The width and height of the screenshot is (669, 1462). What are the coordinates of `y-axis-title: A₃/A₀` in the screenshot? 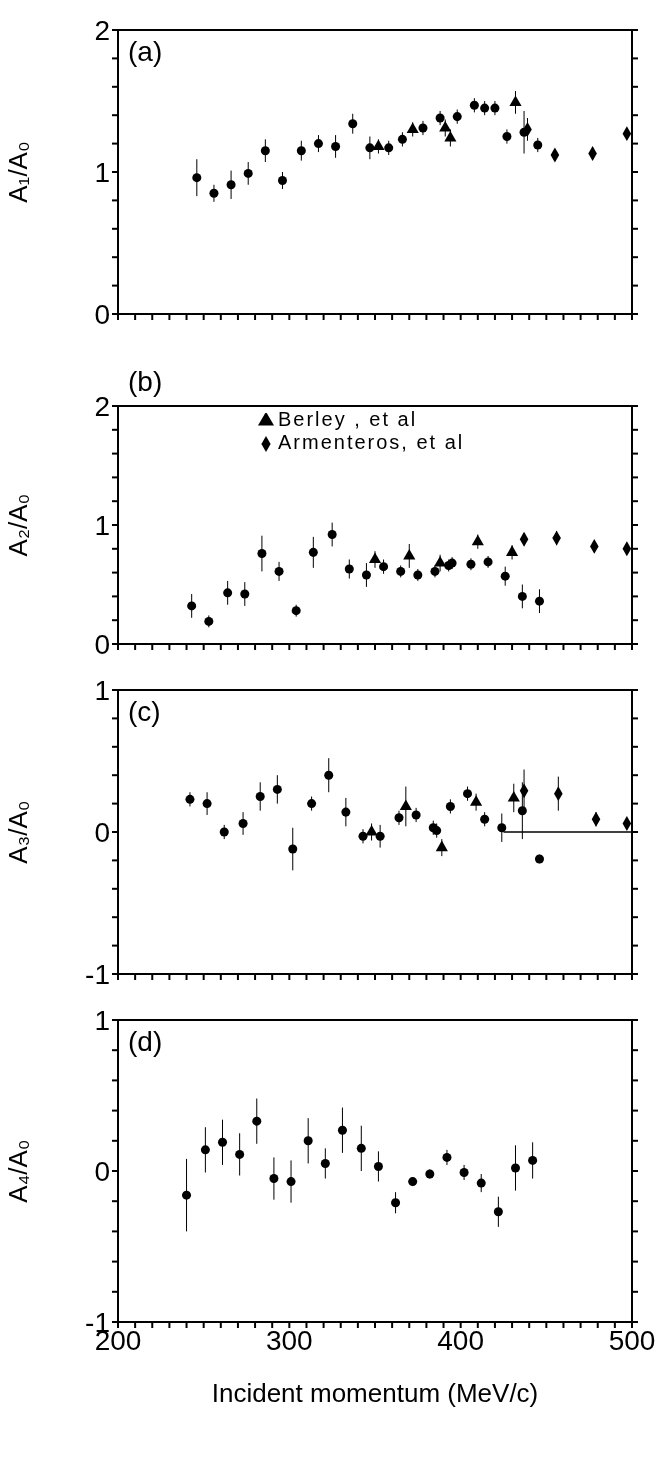 It's located at (18, 832).